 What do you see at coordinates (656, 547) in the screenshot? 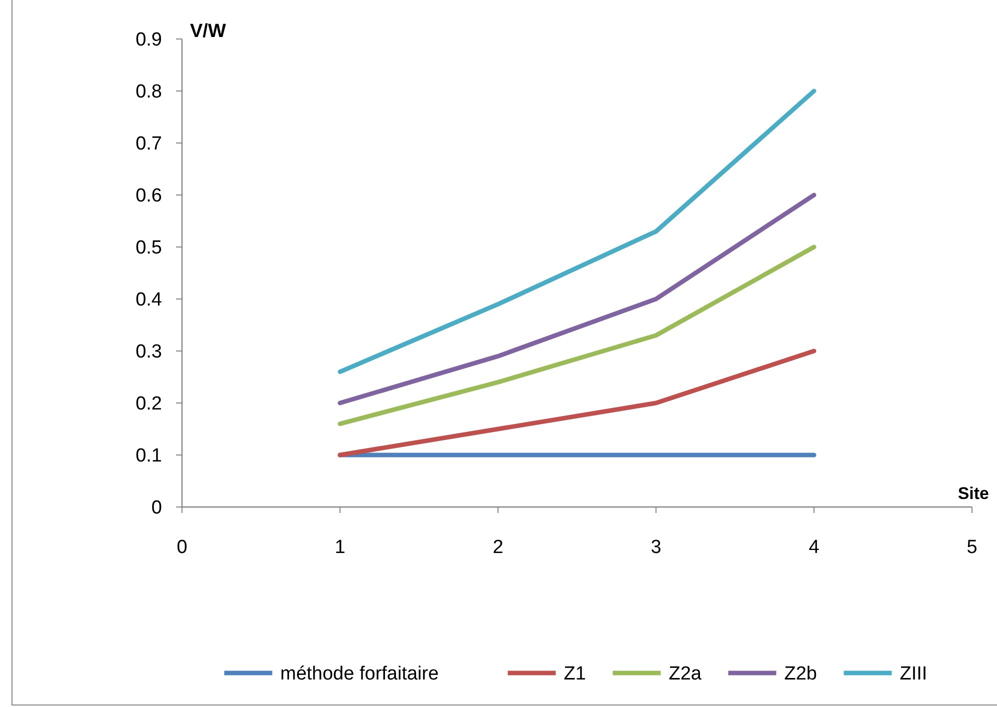
I see `x-tick-label: 3` at bounding box center [656, 547].